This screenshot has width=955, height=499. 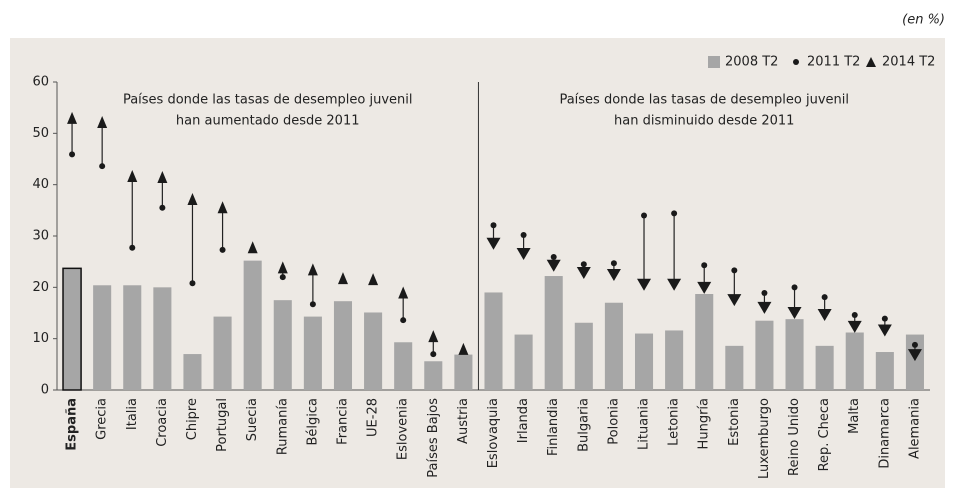 What do you see at coordinates (40, 338) in the screenshot?
I see `y-tick-label: 10` at bounding box center [40, 338].